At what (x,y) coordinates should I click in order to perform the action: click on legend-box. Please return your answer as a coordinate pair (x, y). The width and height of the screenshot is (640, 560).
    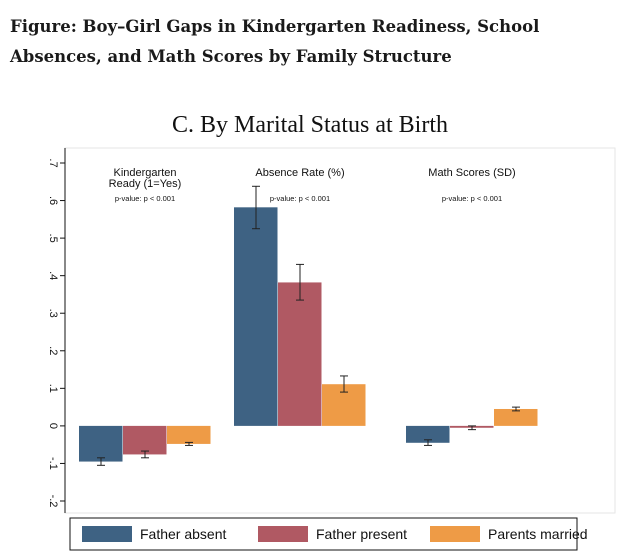
    Looking at the image, I should click on (323, 534).